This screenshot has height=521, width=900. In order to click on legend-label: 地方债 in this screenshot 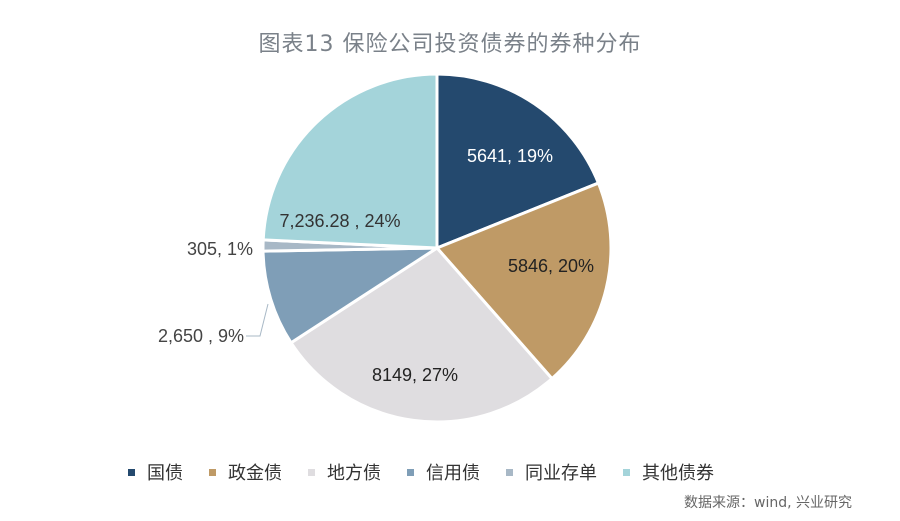, I will do `click(354, 473)`.